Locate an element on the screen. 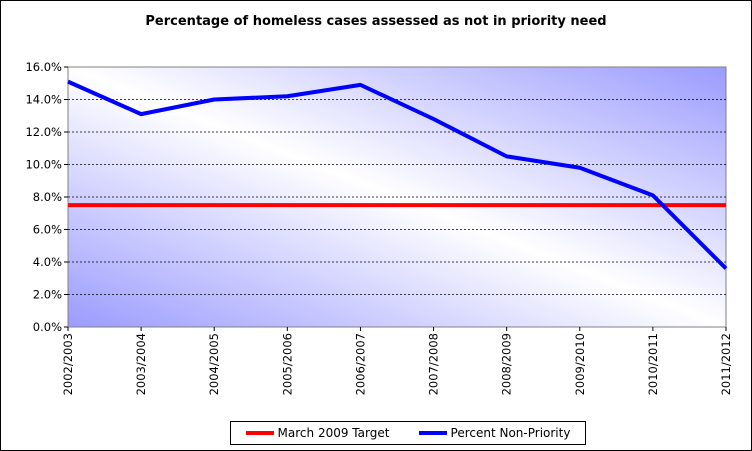 The image size is (752, 451). x-tick-label: 2008/2009 is located at coordinates (507, 364).